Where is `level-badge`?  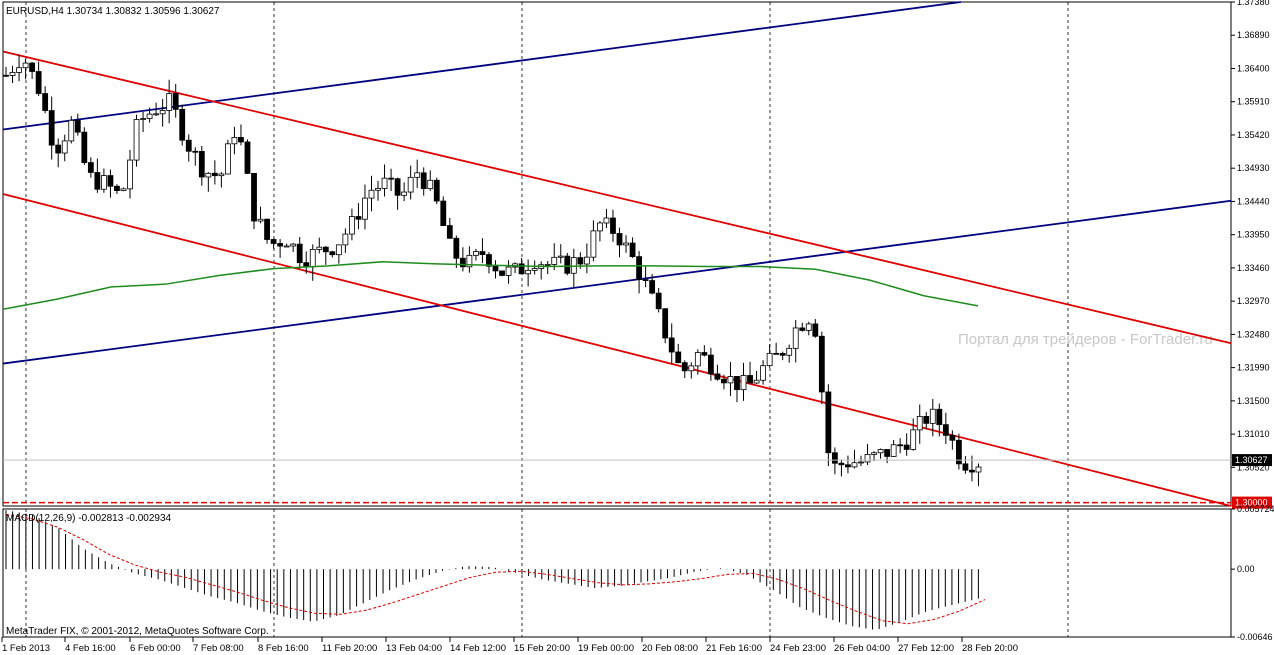
level-badge is located at coordinates (1252, 502).